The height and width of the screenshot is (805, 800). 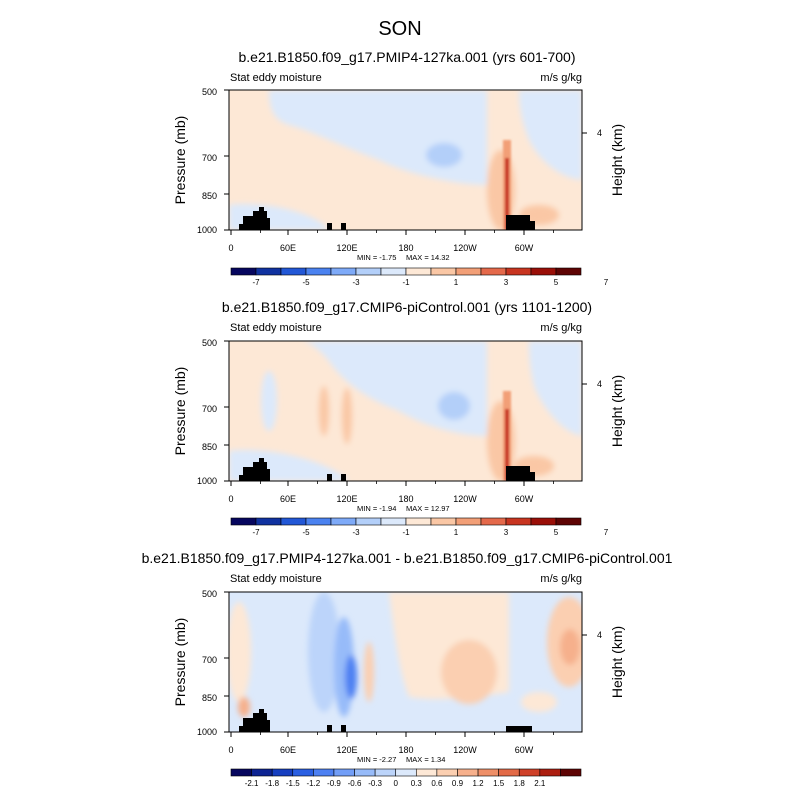 What do you see at coordinates (209, 92) in the screenshot?
I see `panel-1-ytick-500: 500` at bounding box center [209, 92].